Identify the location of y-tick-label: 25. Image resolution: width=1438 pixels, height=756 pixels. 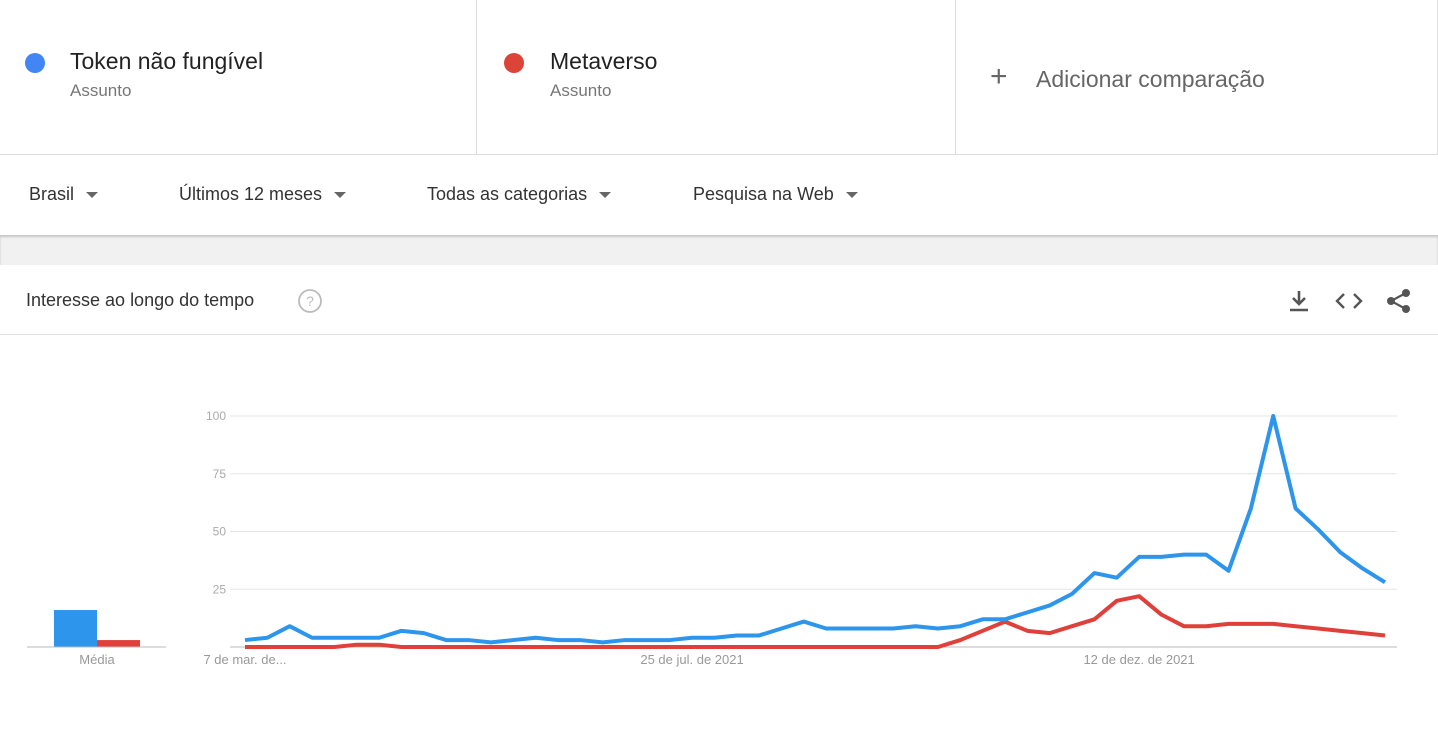
(220, 589).